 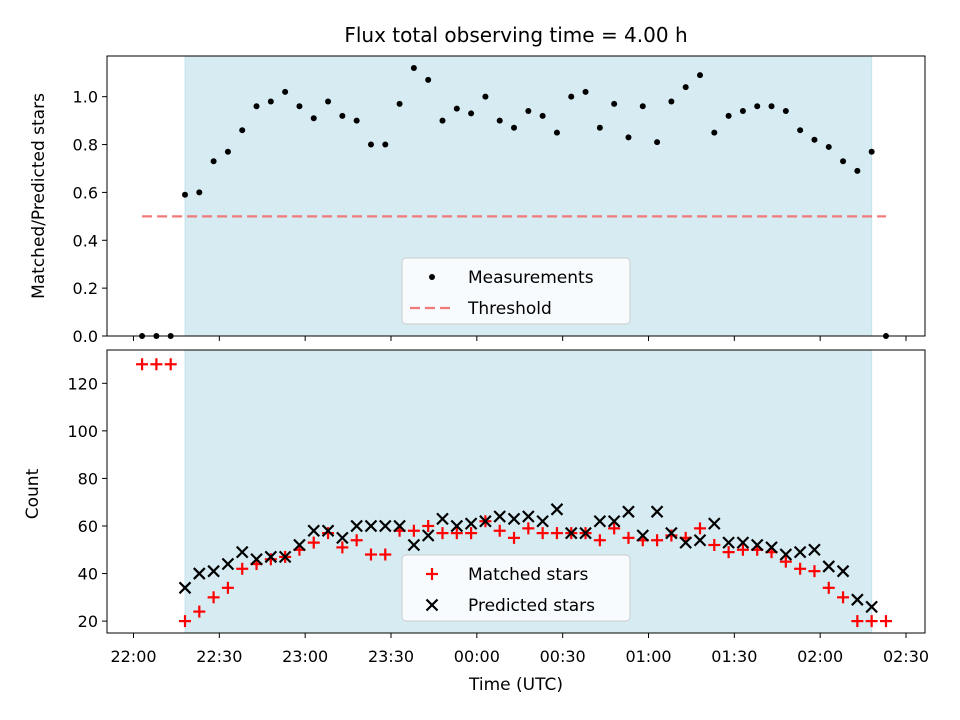 I want to click on legend-box, so click(x=516, y=291).